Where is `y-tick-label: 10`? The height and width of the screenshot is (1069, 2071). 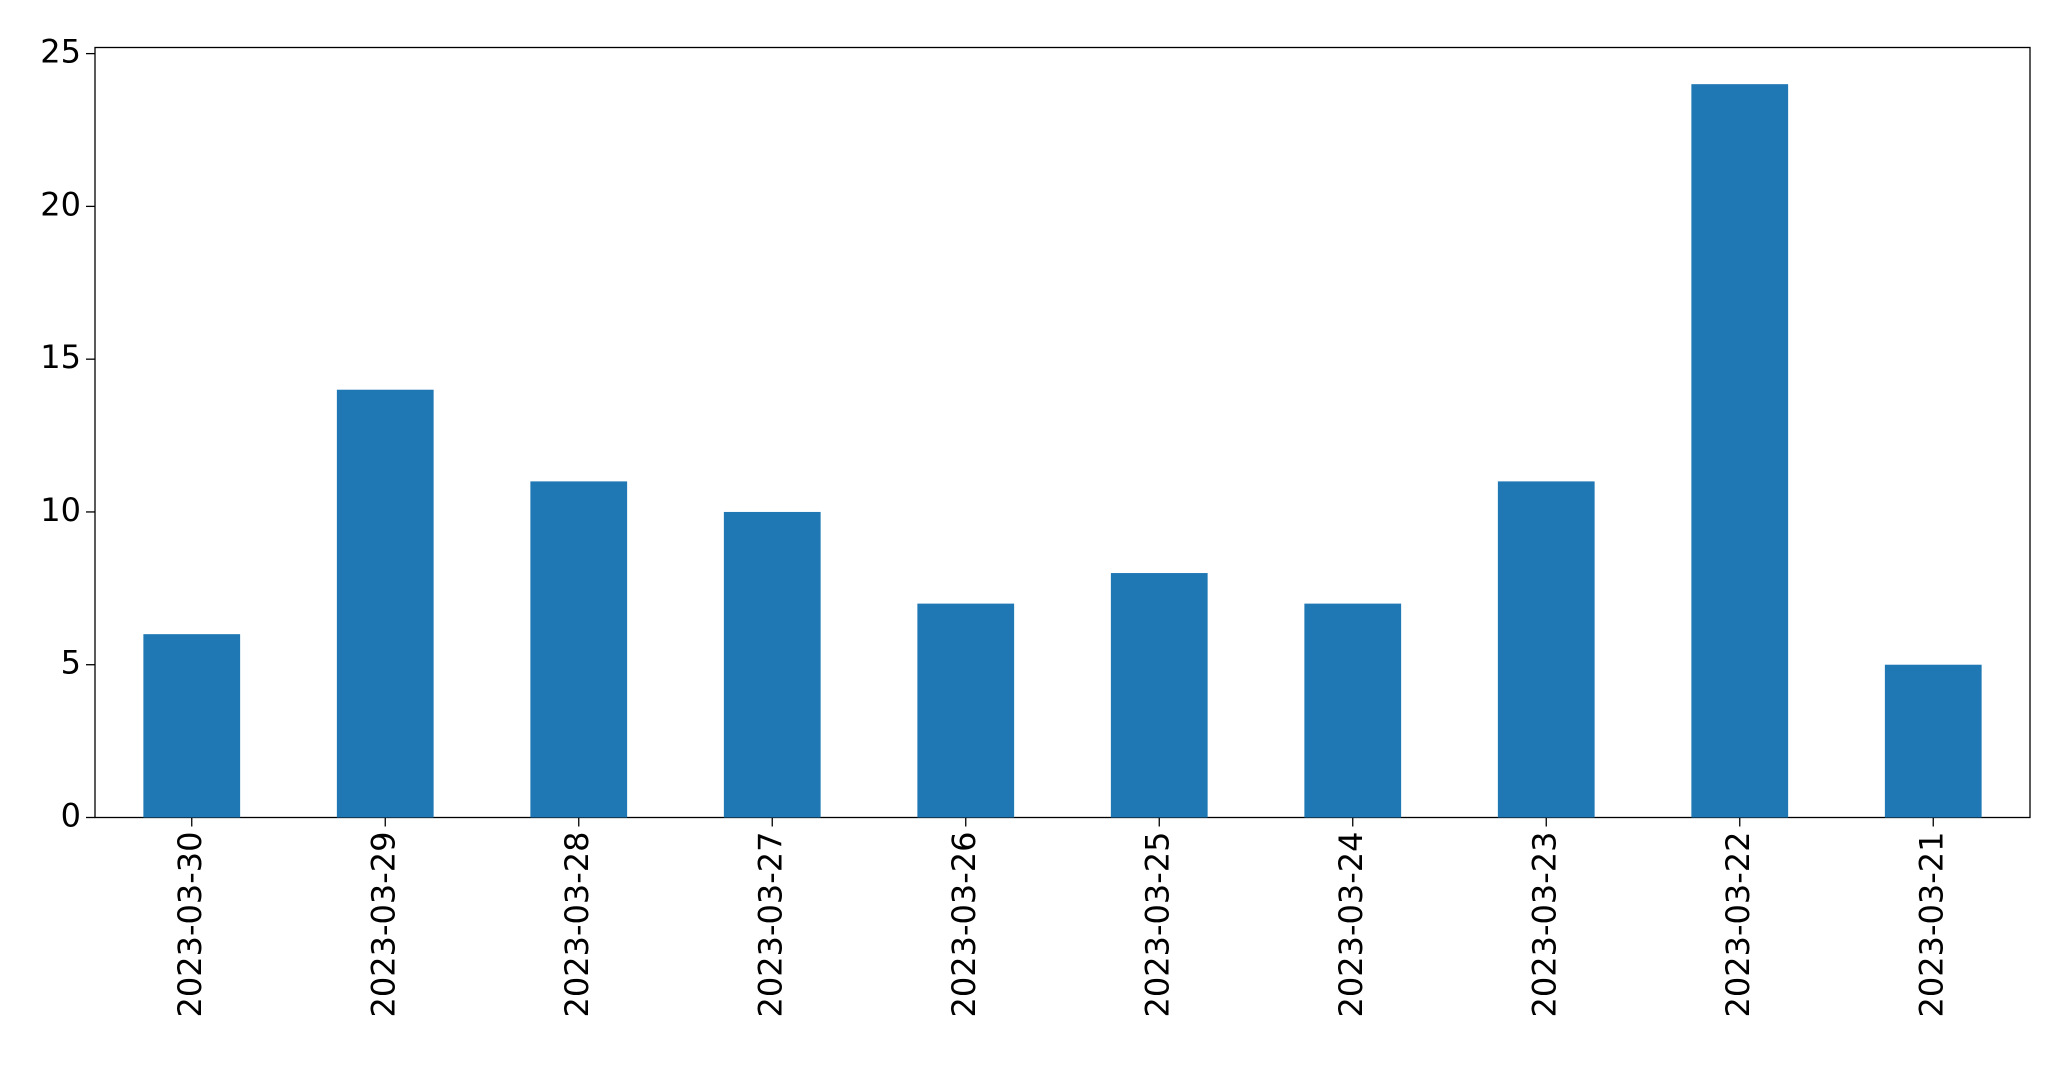
y-tick-label: 10 is located at coordinates (60, 510).